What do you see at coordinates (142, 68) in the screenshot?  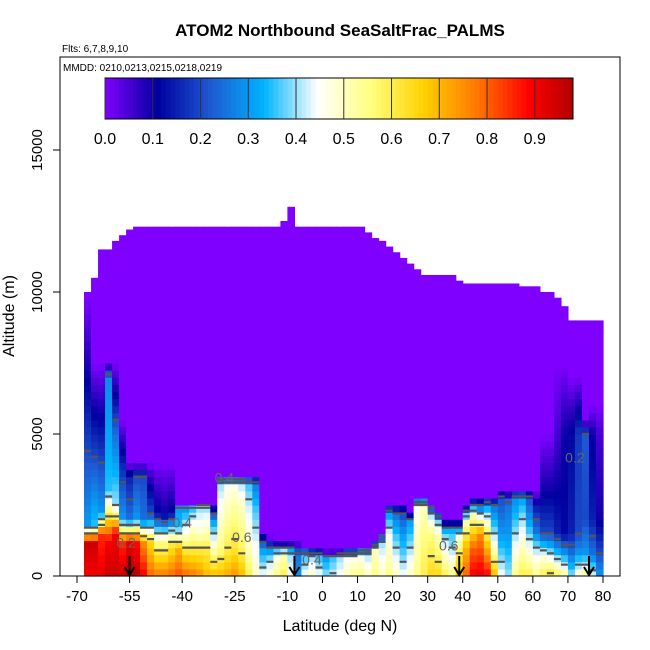 I see `dates-label: MMDD: 0210,0213,0215,0218,0219` at bounding box center [142, 68].